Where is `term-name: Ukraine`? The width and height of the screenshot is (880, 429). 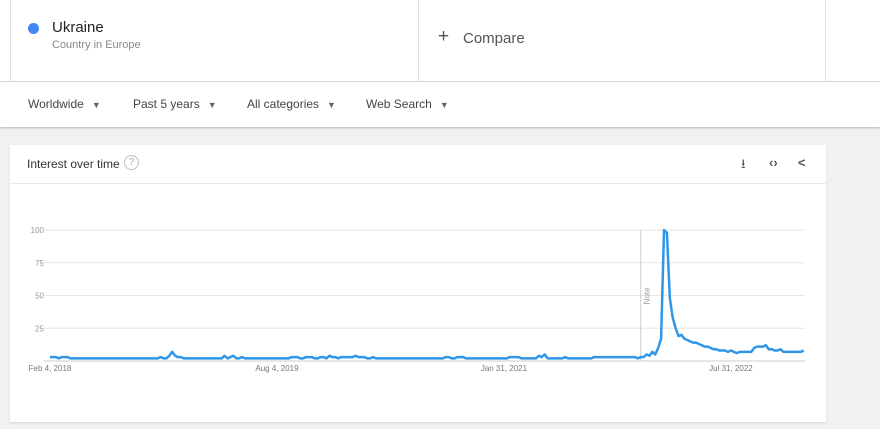 term-name: Ukraine is located at coordinates (78, 27).